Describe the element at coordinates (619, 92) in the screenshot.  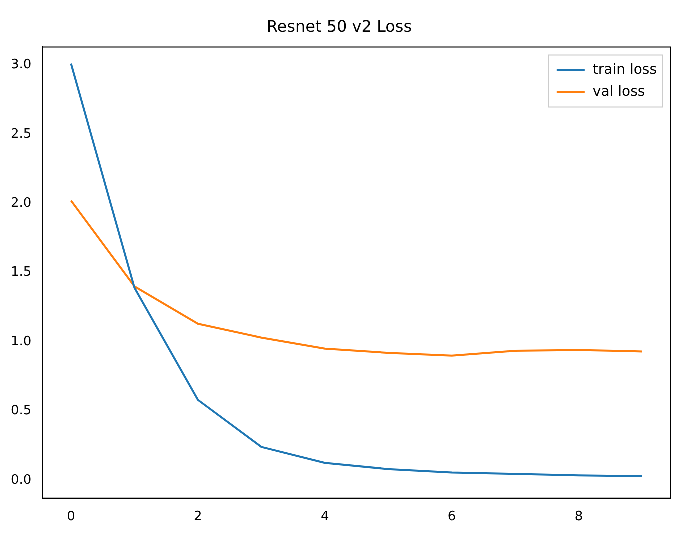
I see `legend-label: val loss` at that location.